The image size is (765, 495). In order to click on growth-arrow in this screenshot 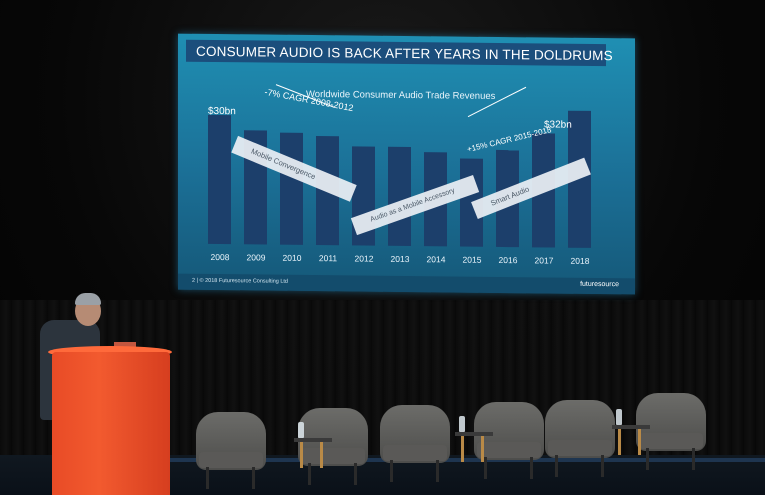, I will do `click(497, 102)`.